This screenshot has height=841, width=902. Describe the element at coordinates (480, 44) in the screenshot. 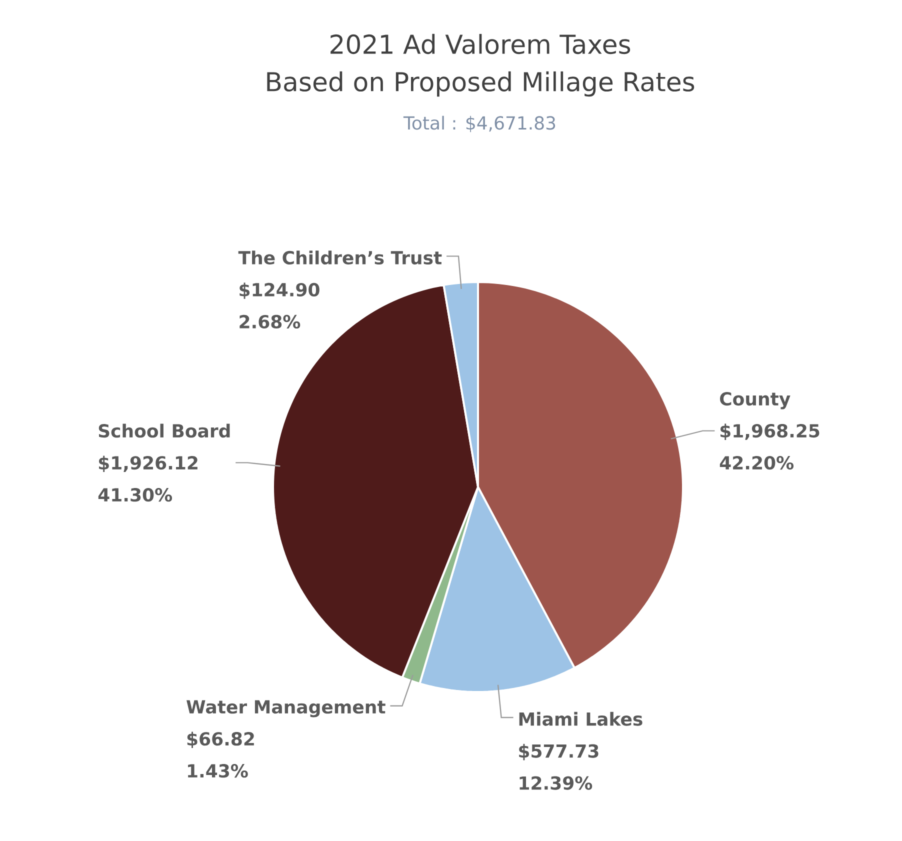

I see `chart-title: 2021 Ad Valorem Taxes` at that location.